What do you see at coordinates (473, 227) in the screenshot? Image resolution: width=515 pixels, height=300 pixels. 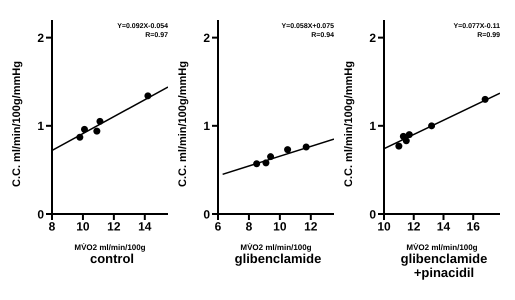 I see `x-tick-label: 16` at bounding box center [473, 227].